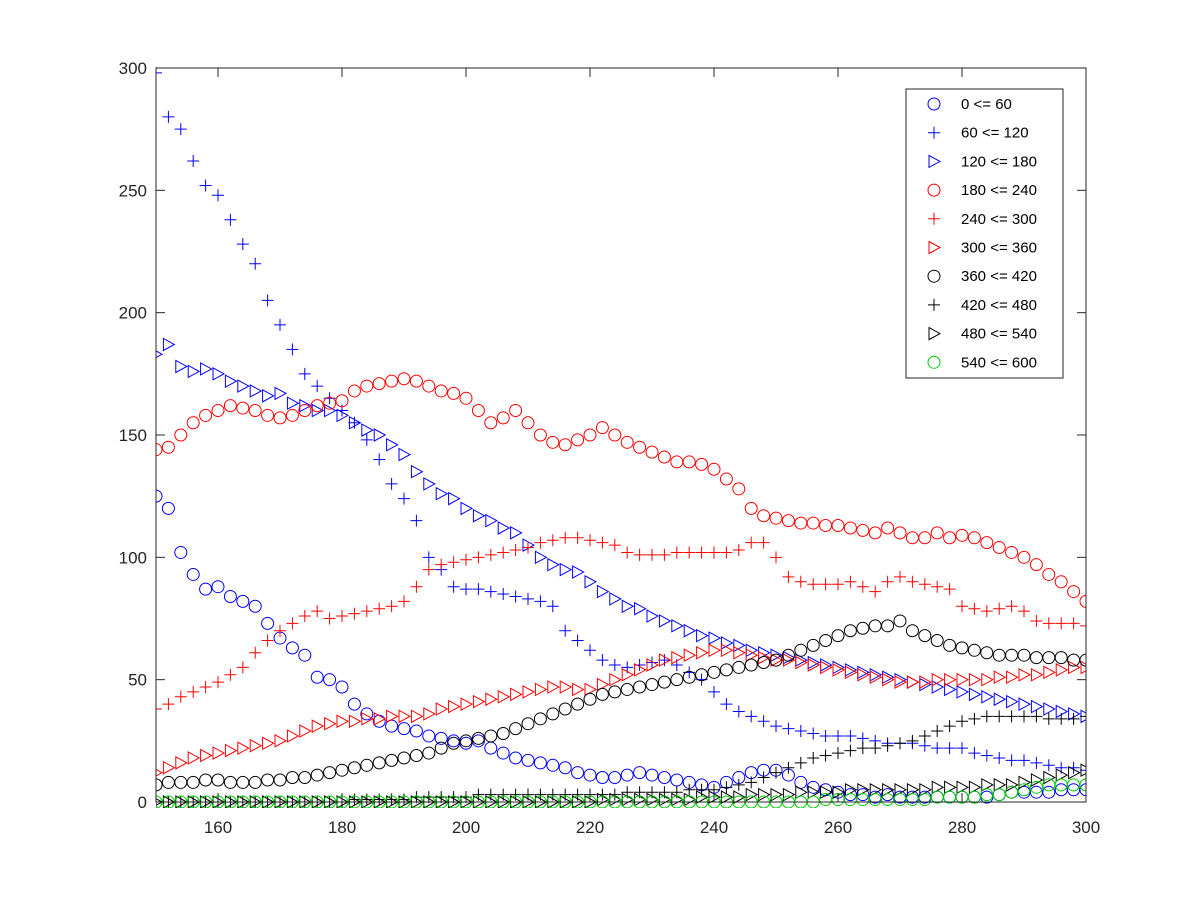 This screenshot has width=1200, height=900. What do you see at coordinates (133, 190) in the screenshot?
I see `y-tick-label: 250` at bounding box center [133, 190].